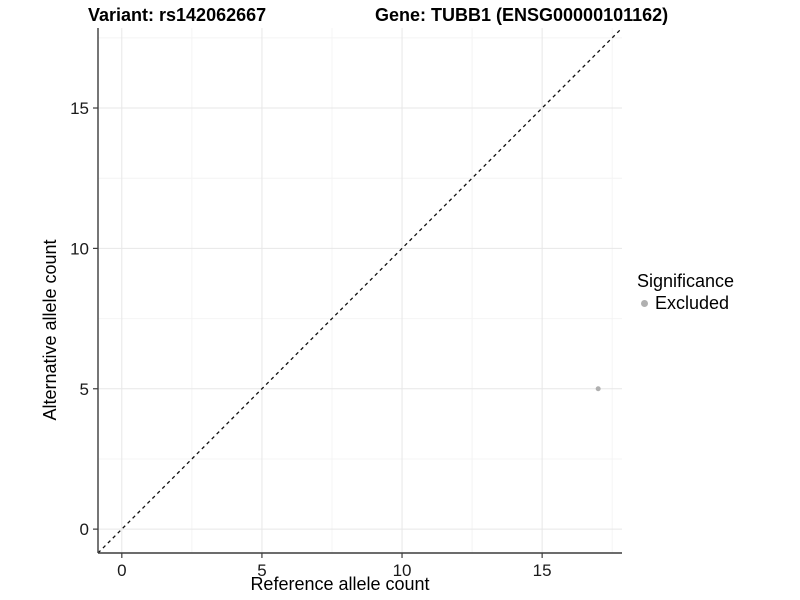 This screenshot has height=600, width=800. What do you see at coordinates (686, 281) in the screenshot?
I see `legend-title: Significance` at bounding box center [686, 281].